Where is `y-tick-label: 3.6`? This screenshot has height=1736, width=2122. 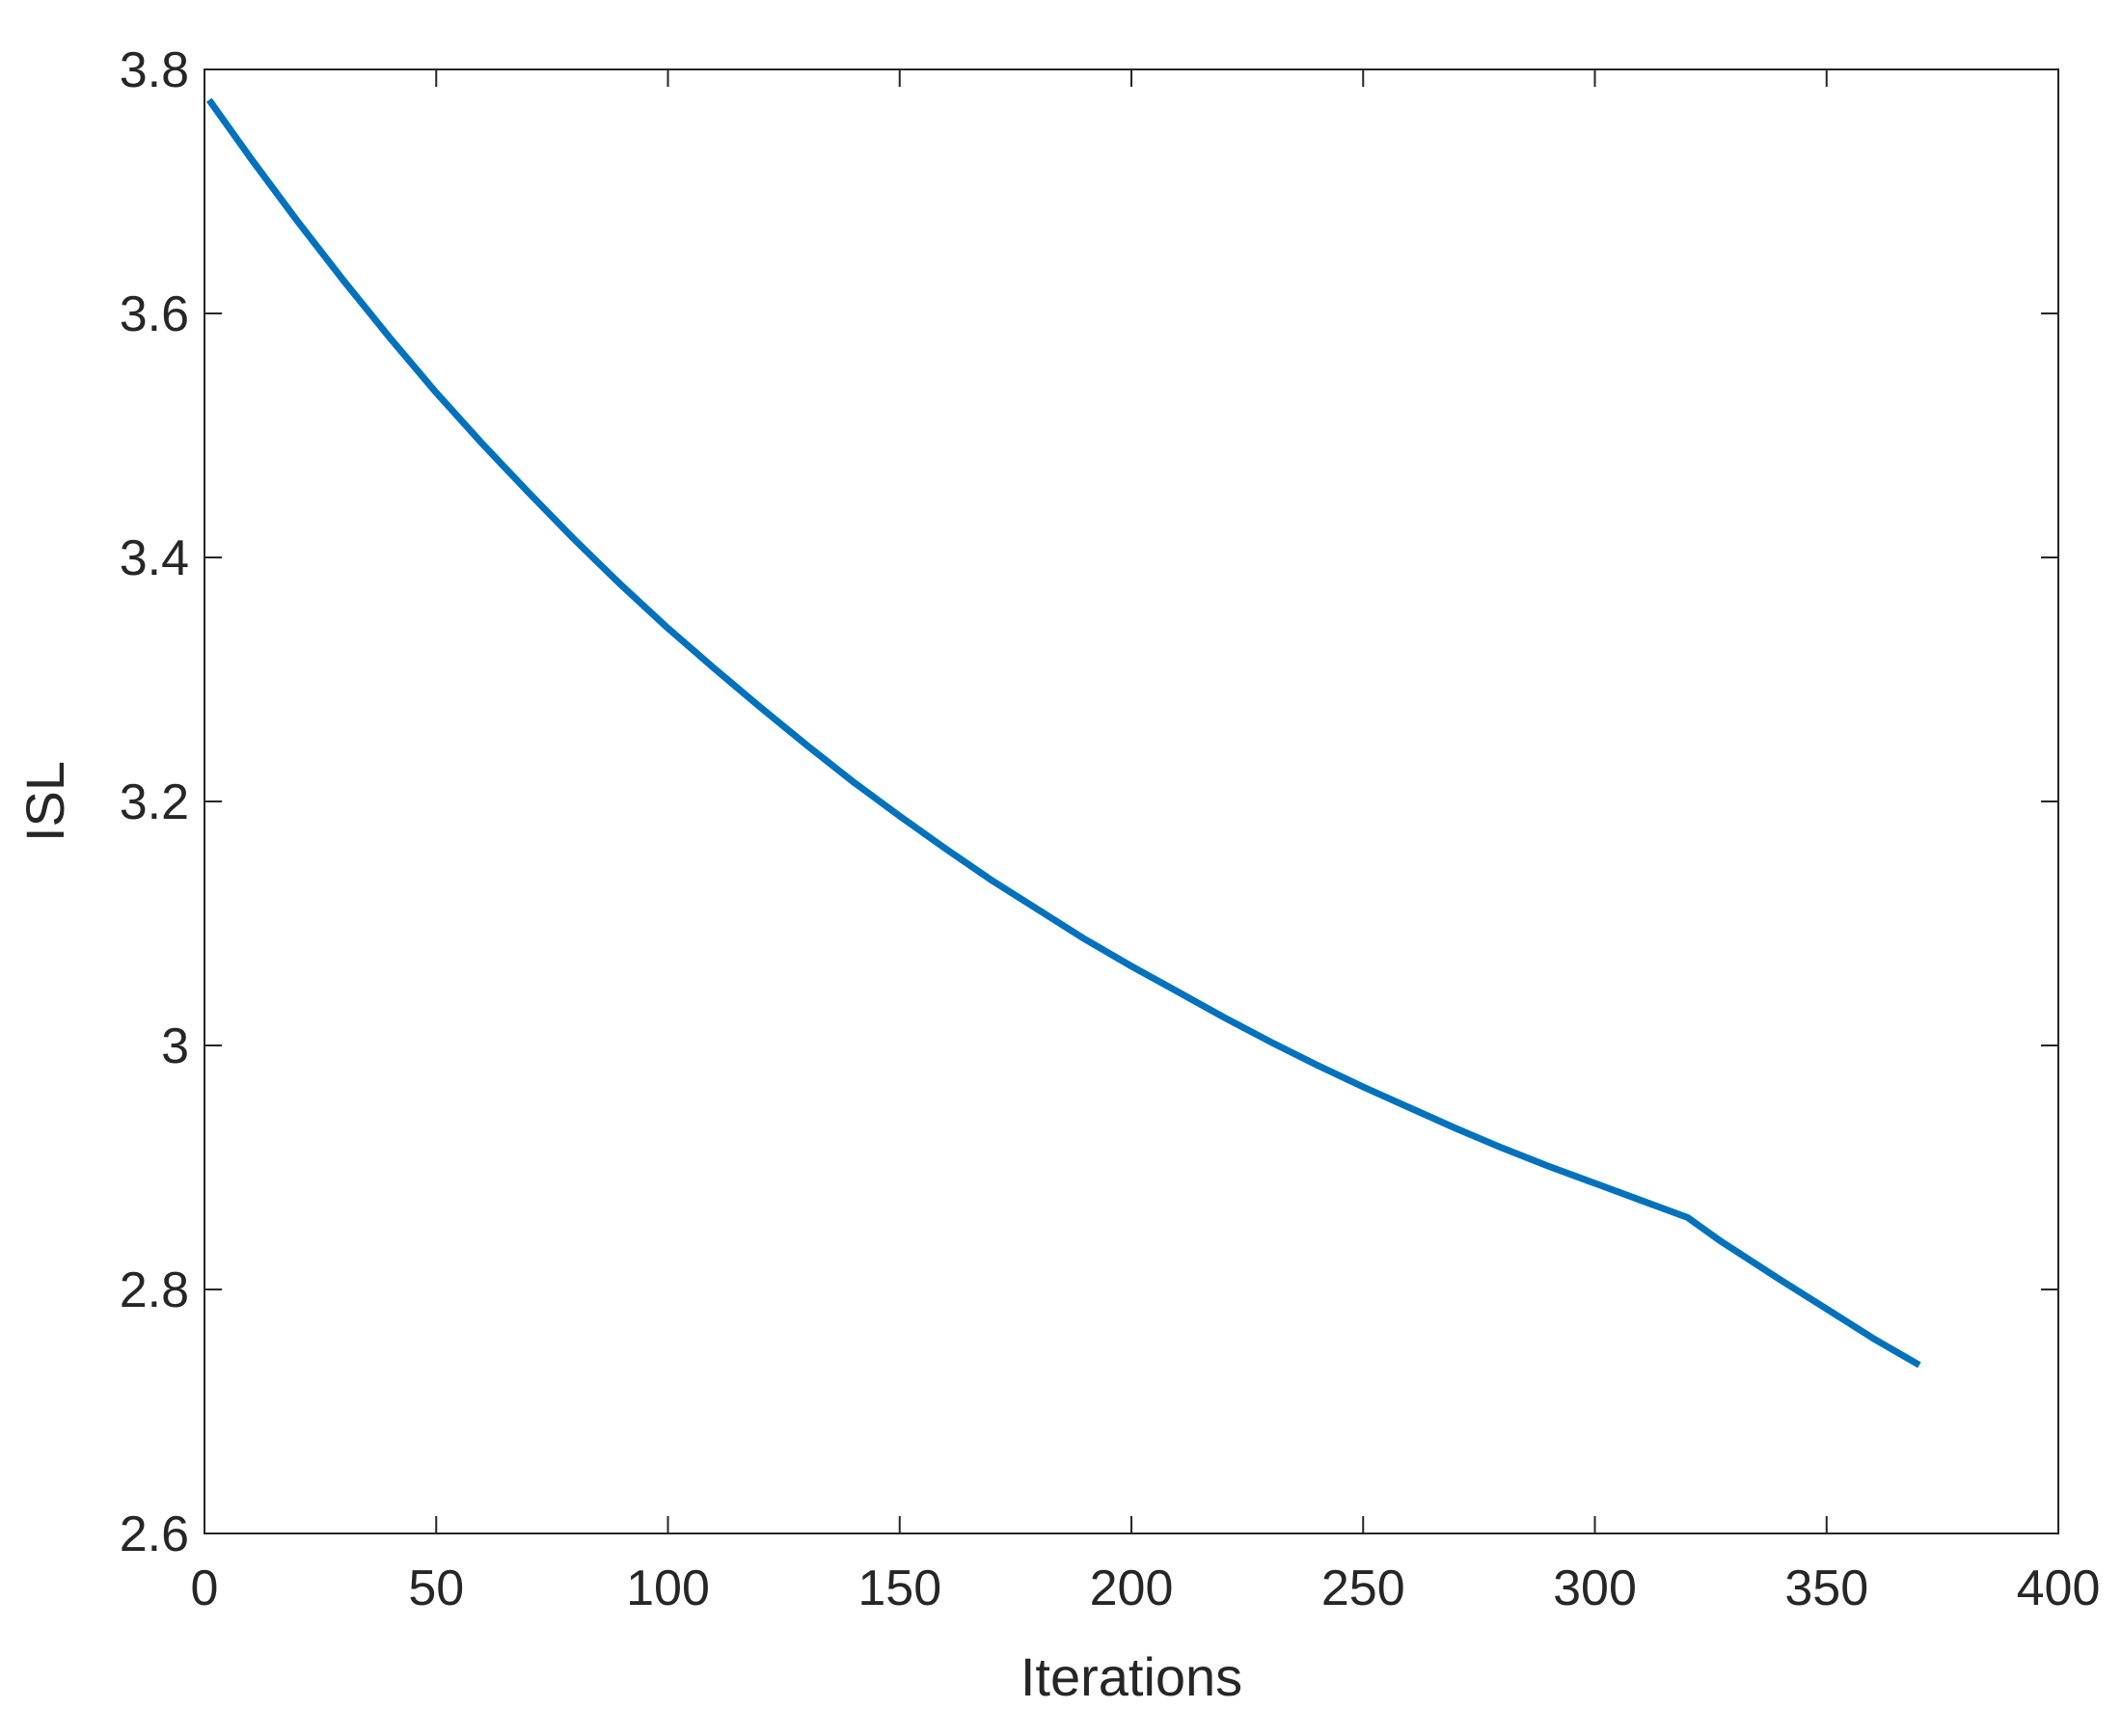
y-tick-label: 3.6 is located at coordinates (155, 314).